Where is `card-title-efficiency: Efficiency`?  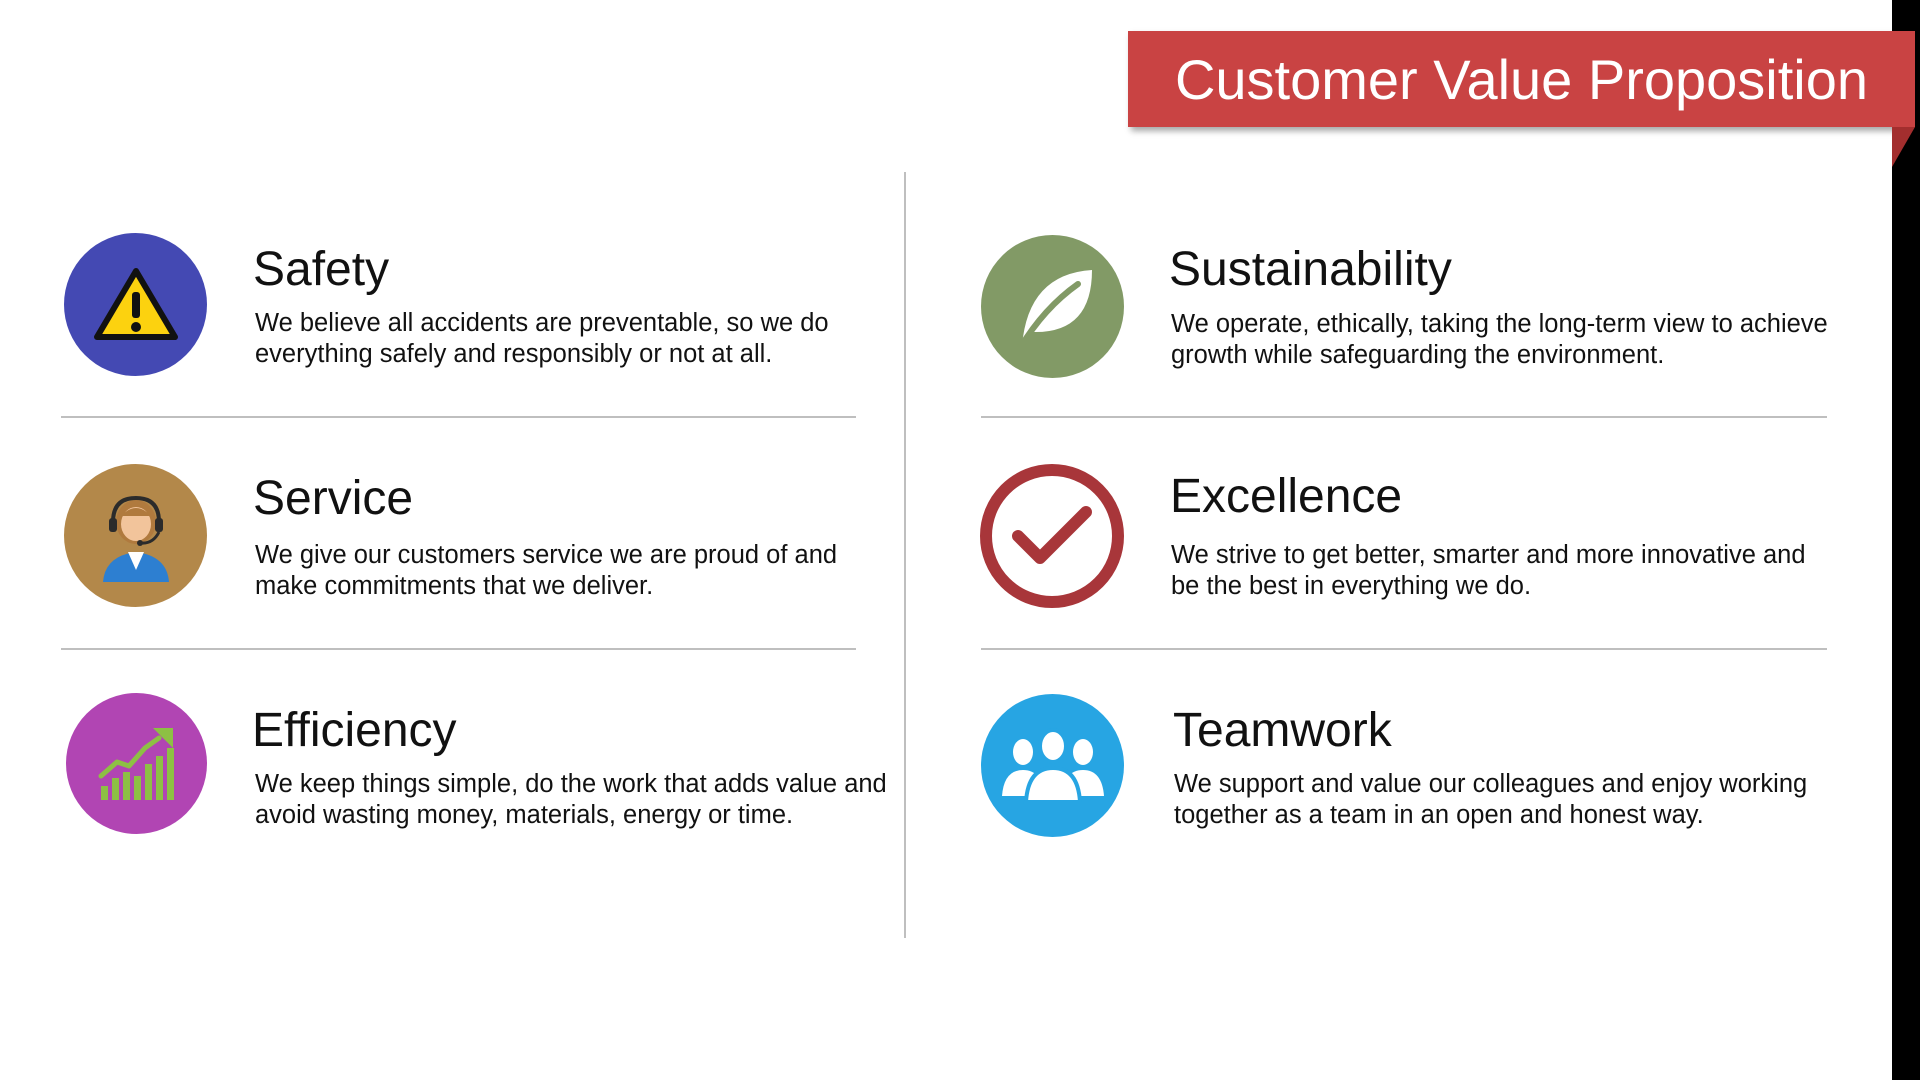 card-title-efficiency: Efficiency is located at coordinates (354, 730).